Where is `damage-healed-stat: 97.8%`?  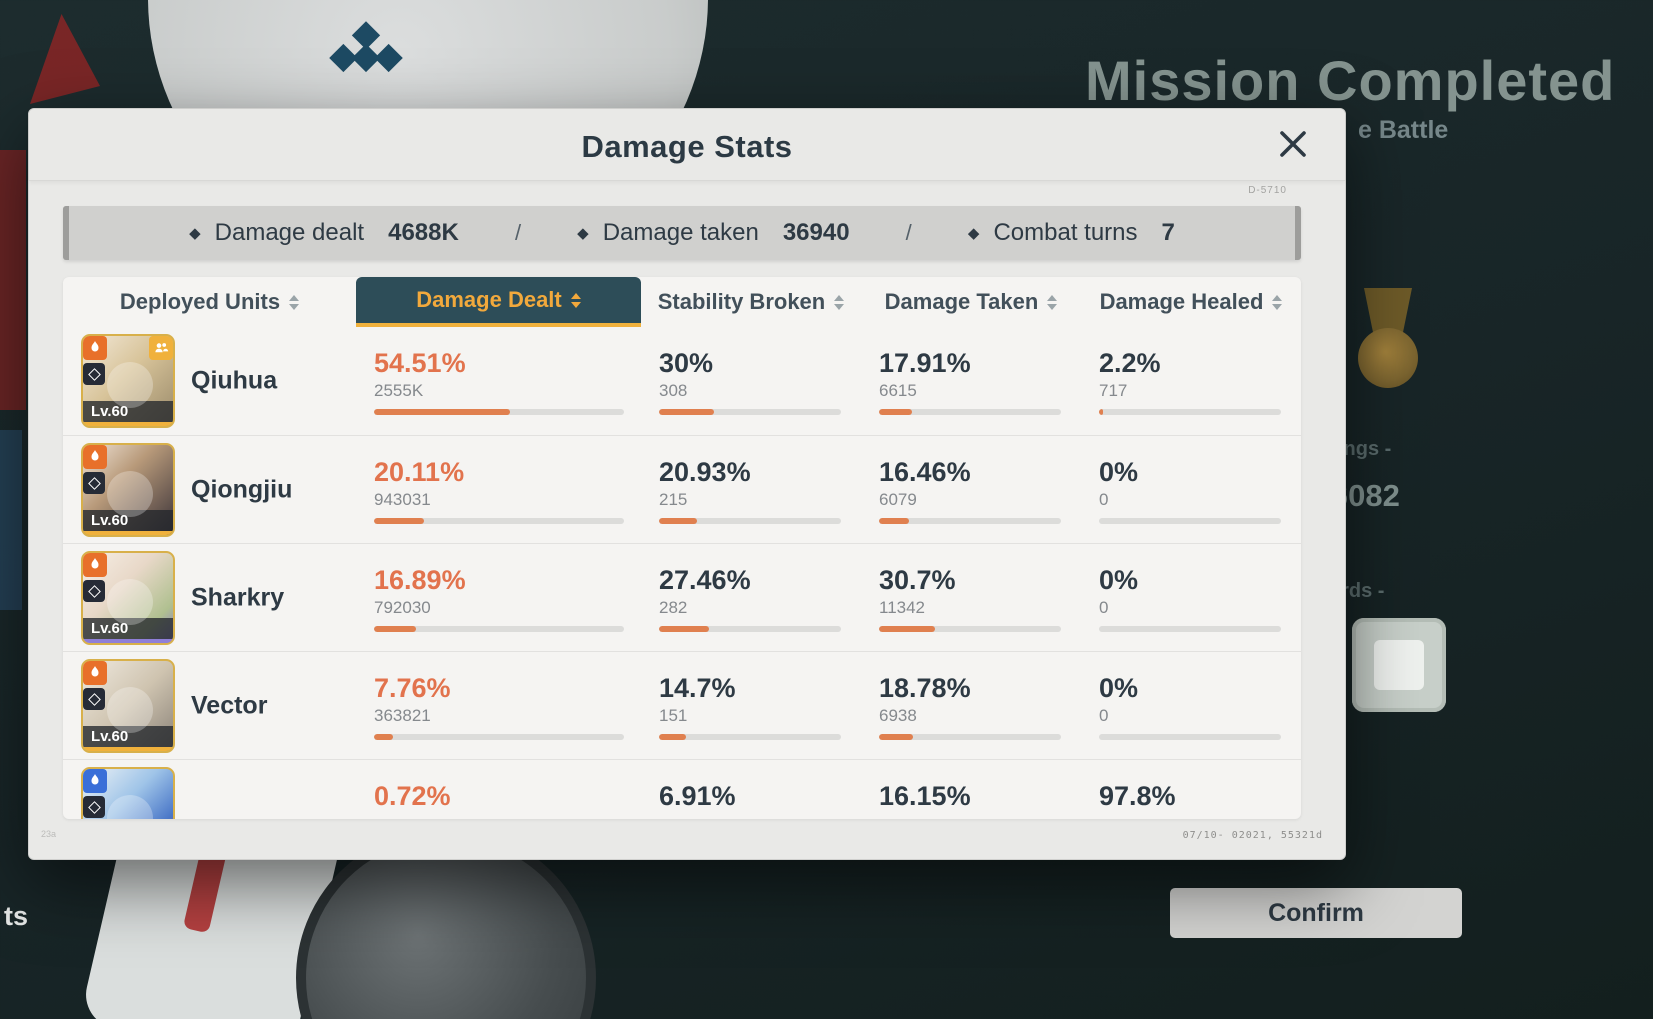 damage-healed-stat: 97.8% is located at coordinates (1190, 799).